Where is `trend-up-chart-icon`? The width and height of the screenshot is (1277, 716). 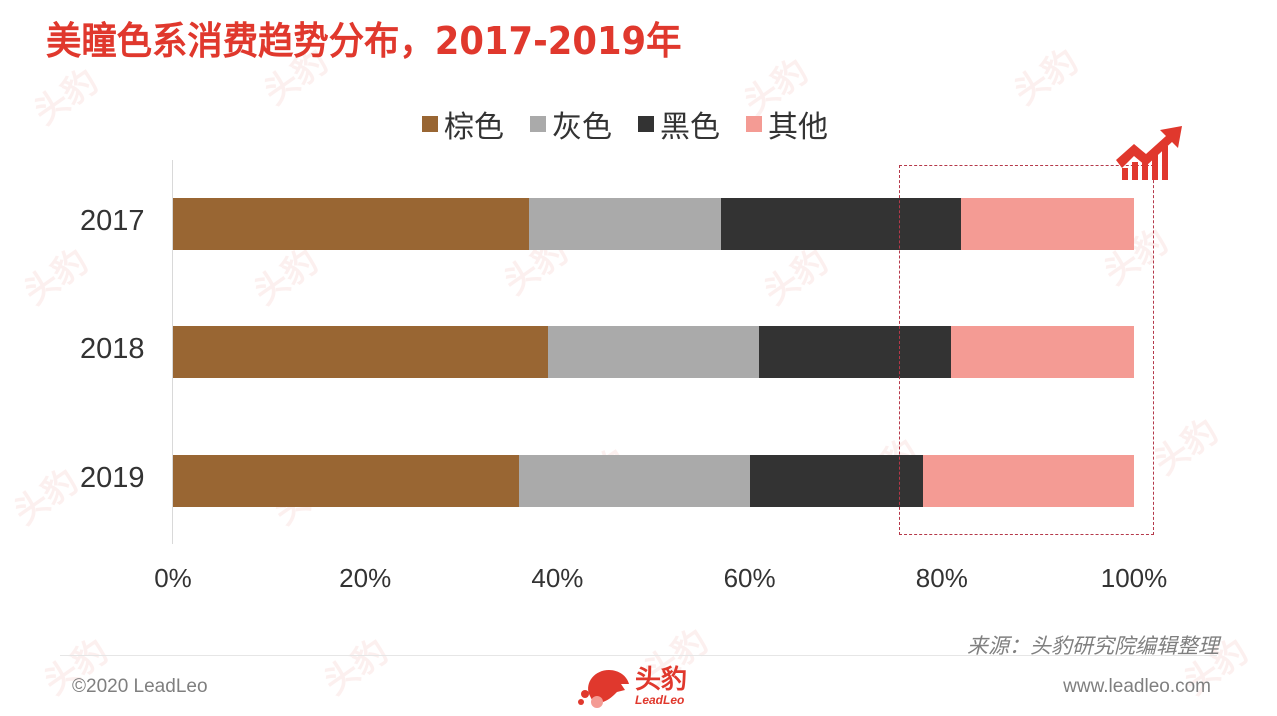
trend-up-chart-icon is located at coordinates (1149, 153).